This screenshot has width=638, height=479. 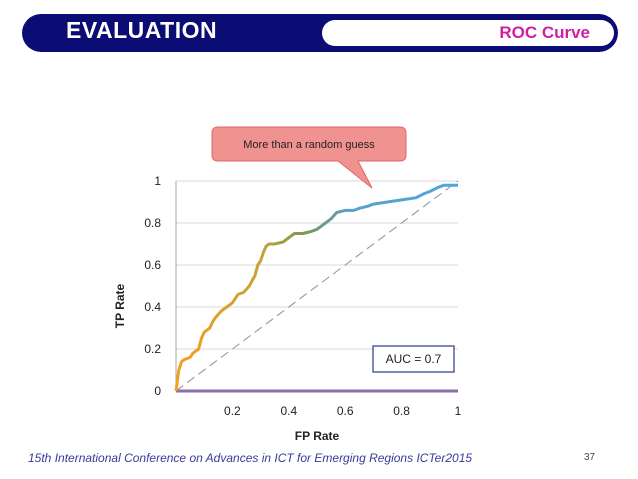 What do you see at coordinates (152, 349) in the screenshot?
I see `y-tick-label: 0.2` at bounding box center [152, 349].